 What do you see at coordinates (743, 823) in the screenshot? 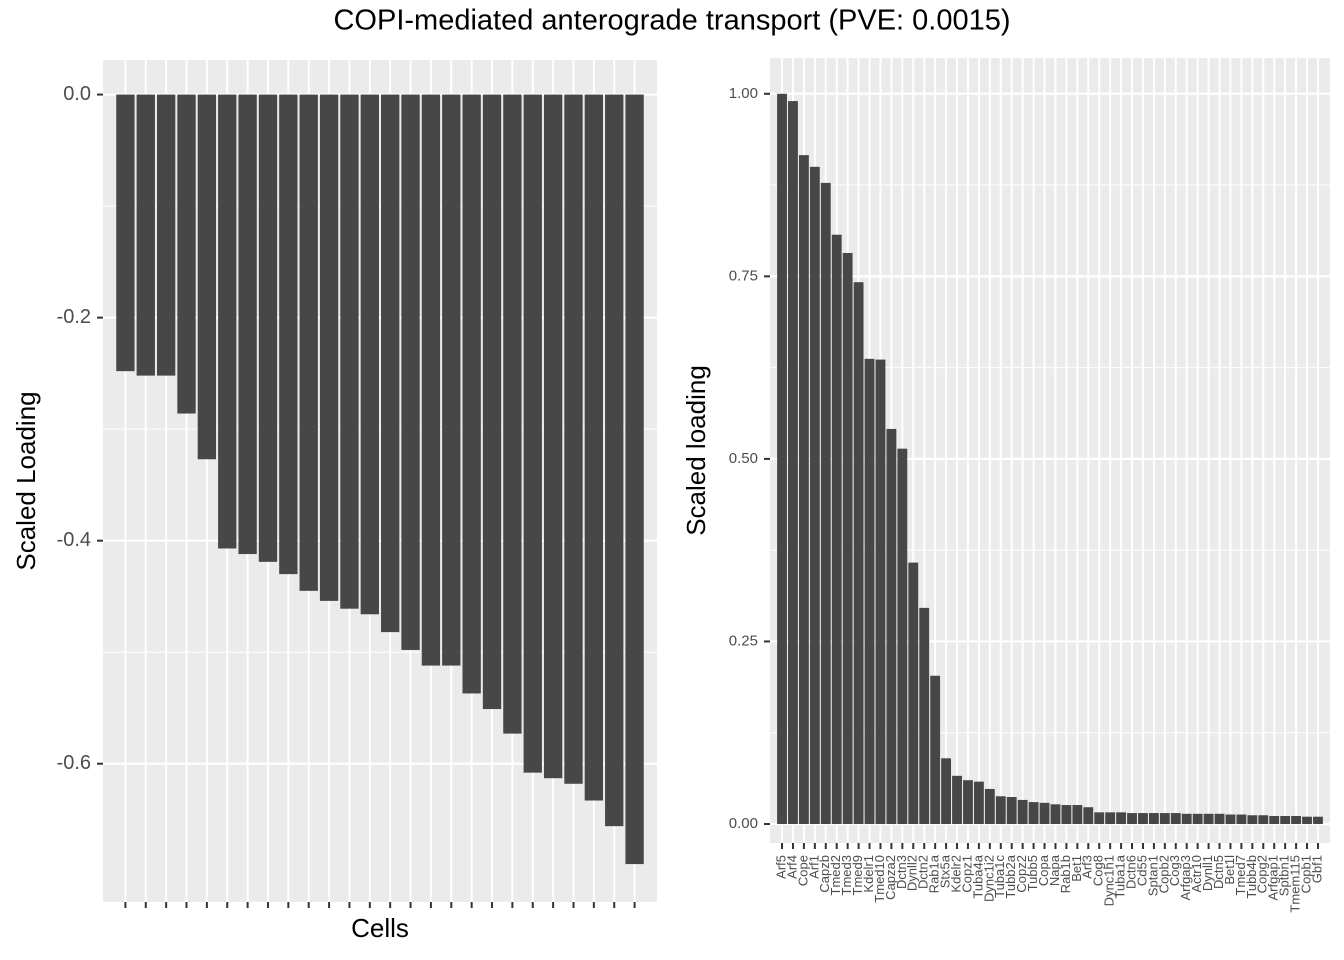
I see `y-tick-label: 0.00` at bounding box center [743, 823].